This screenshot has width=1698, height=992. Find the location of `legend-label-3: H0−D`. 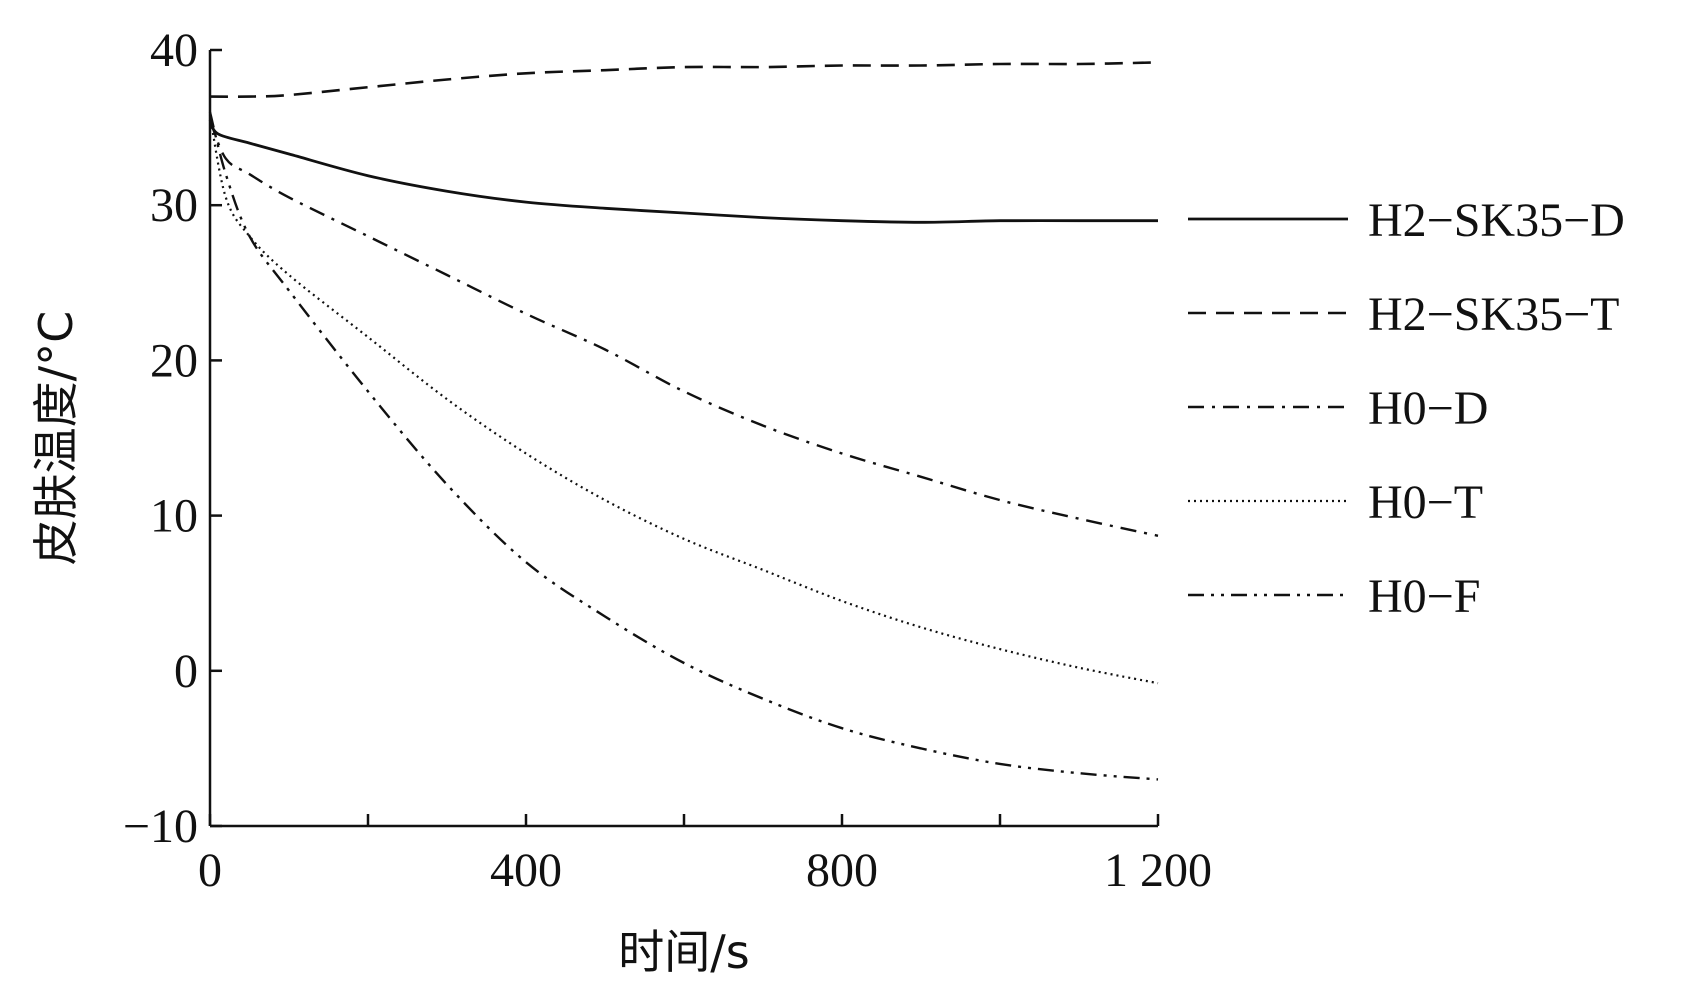

legend-label-3: H0−D is located at coordinates (1428, 408).